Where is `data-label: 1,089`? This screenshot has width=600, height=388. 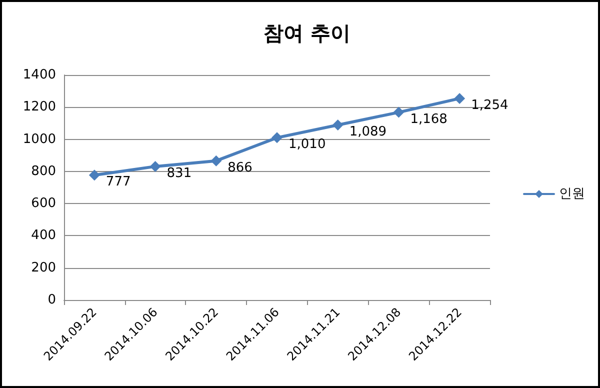 data-label: 1,089 is located at coordinates (368, 132).